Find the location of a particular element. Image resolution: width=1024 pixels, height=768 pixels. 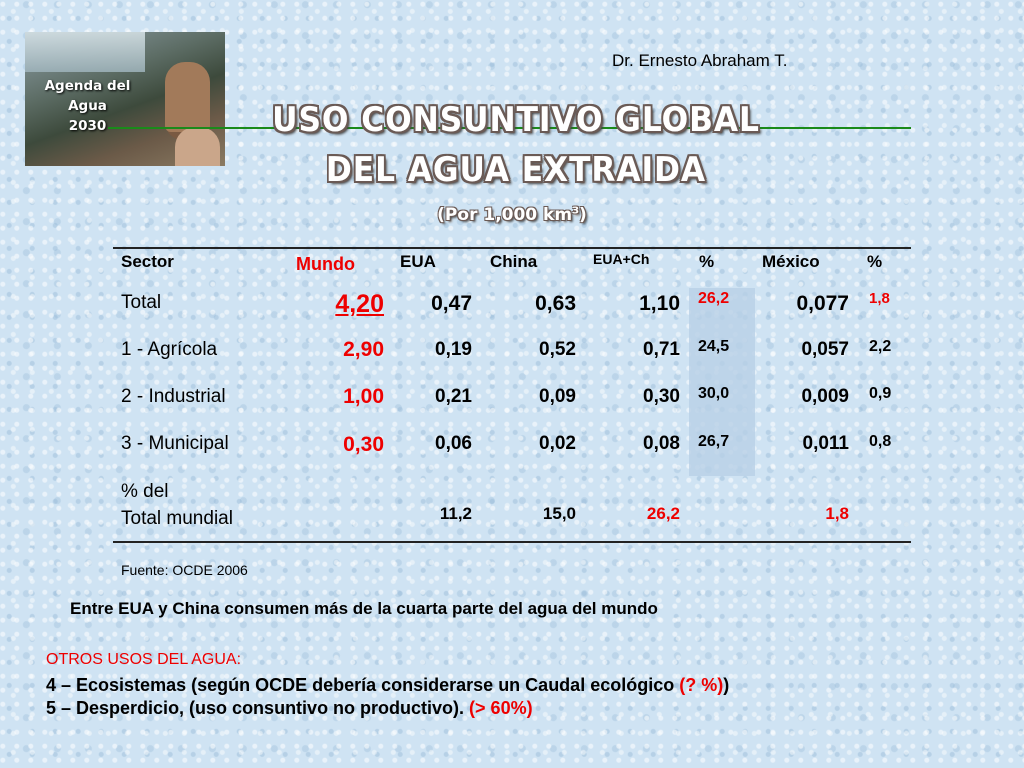

row-municipal-china: 0,02 is located at coordinates (557, 443).